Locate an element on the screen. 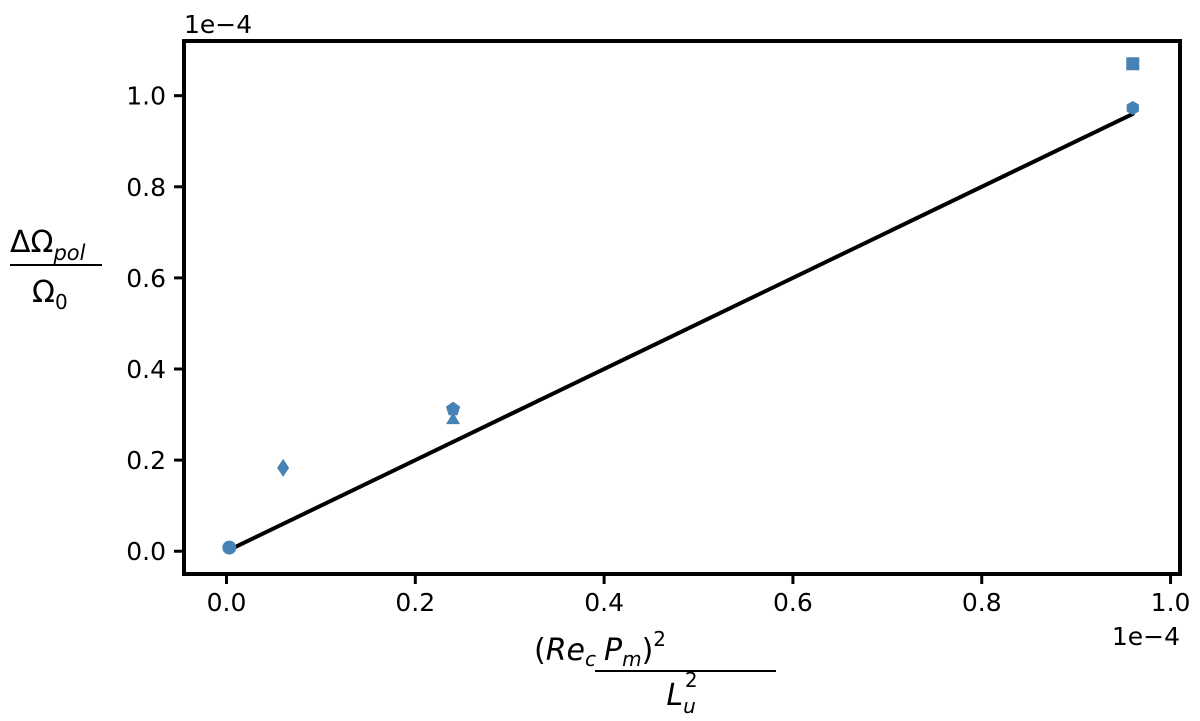 The width and height of the screenshot is (1200, 721). x-axis-label: (Rec Pm)2 Lu2 is located at coordinates (655, 672).